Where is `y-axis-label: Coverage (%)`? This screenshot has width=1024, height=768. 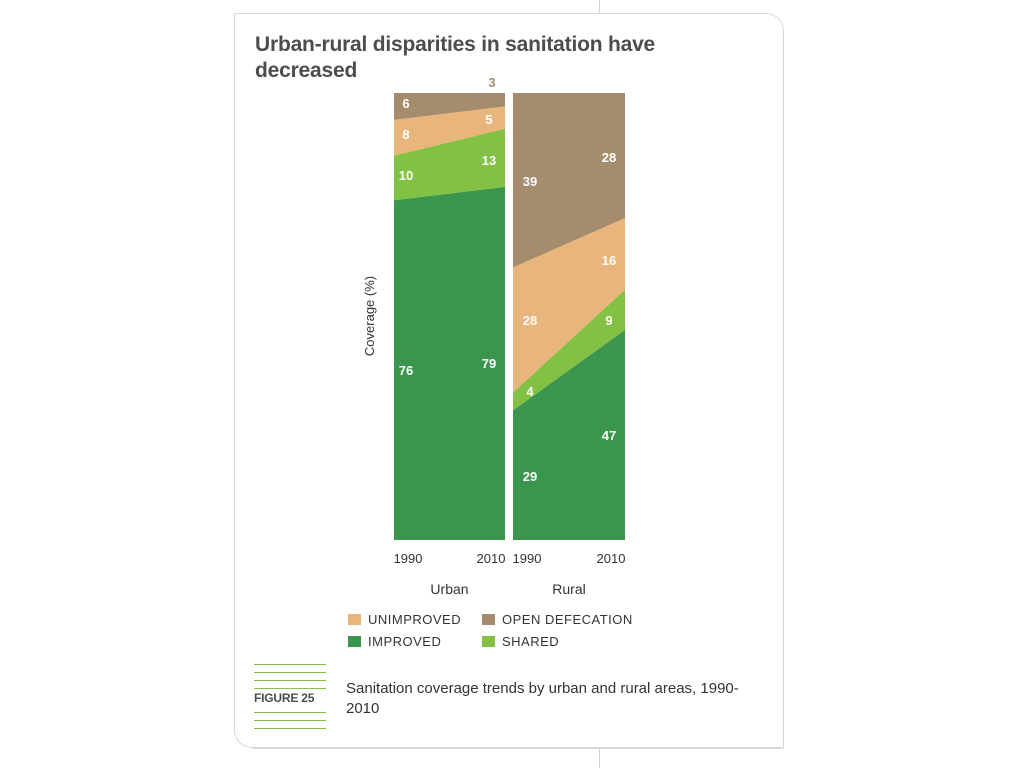
y-axis-label: Coverage (%) is located at coordinates (369, 316).